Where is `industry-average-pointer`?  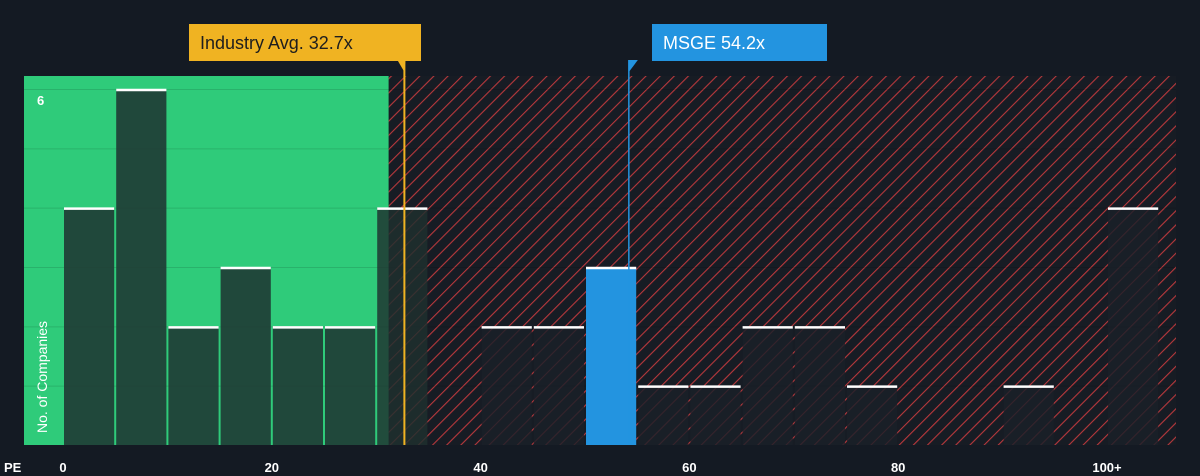 industry-average-pointer is located at coordinates (401, 66).